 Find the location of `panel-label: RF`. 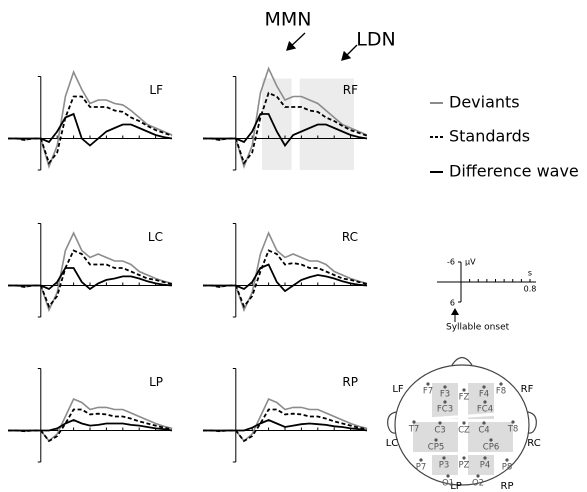

panel-label: RF is located at coordinates (350, 90).